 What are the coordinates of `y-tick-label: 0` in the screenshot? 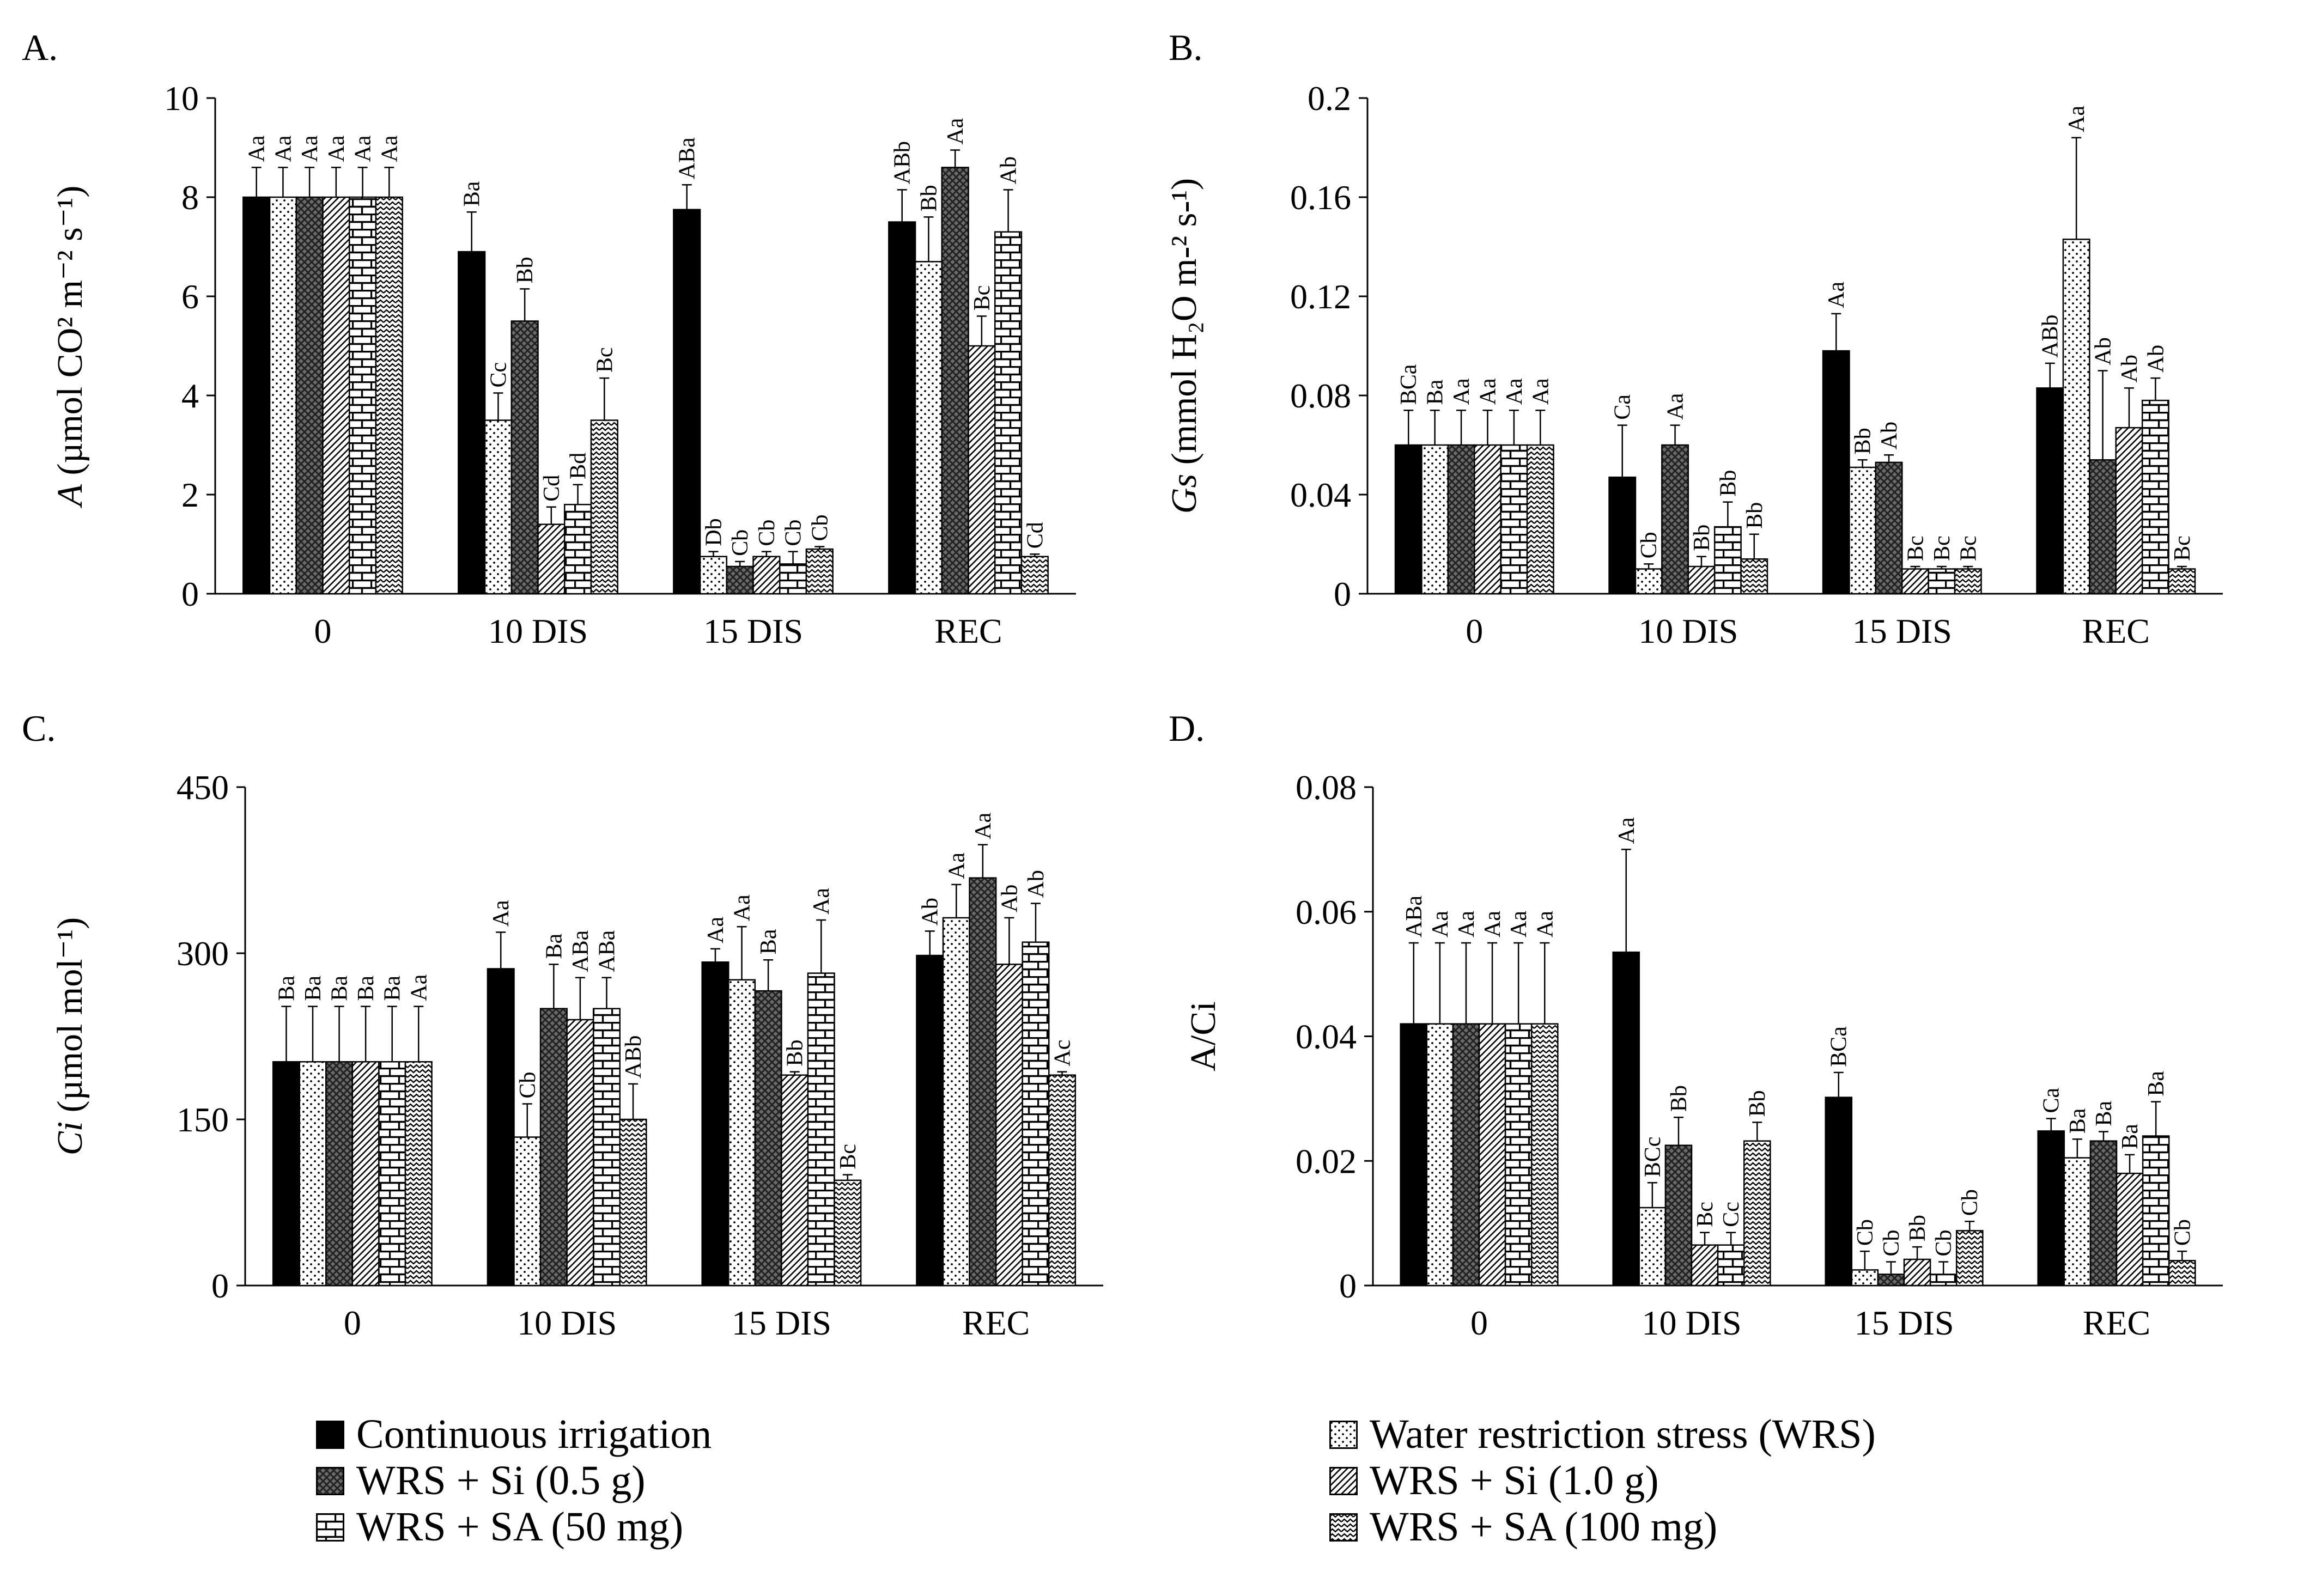 It's located at (1343, 594).